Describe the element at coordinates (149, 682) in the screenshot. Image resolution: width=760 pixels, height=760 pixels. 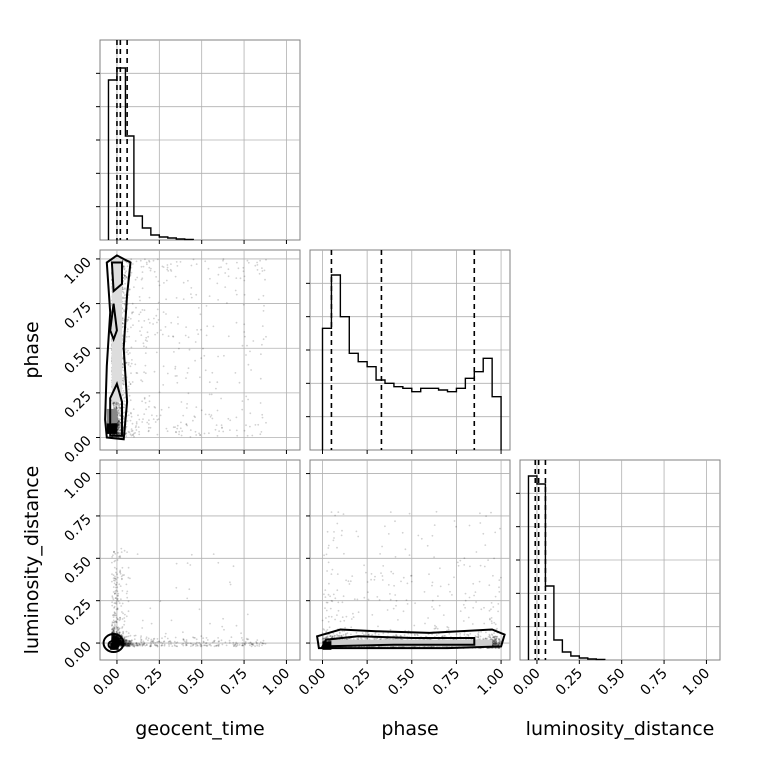
I see `x-tick-label: 0.25` at that location.